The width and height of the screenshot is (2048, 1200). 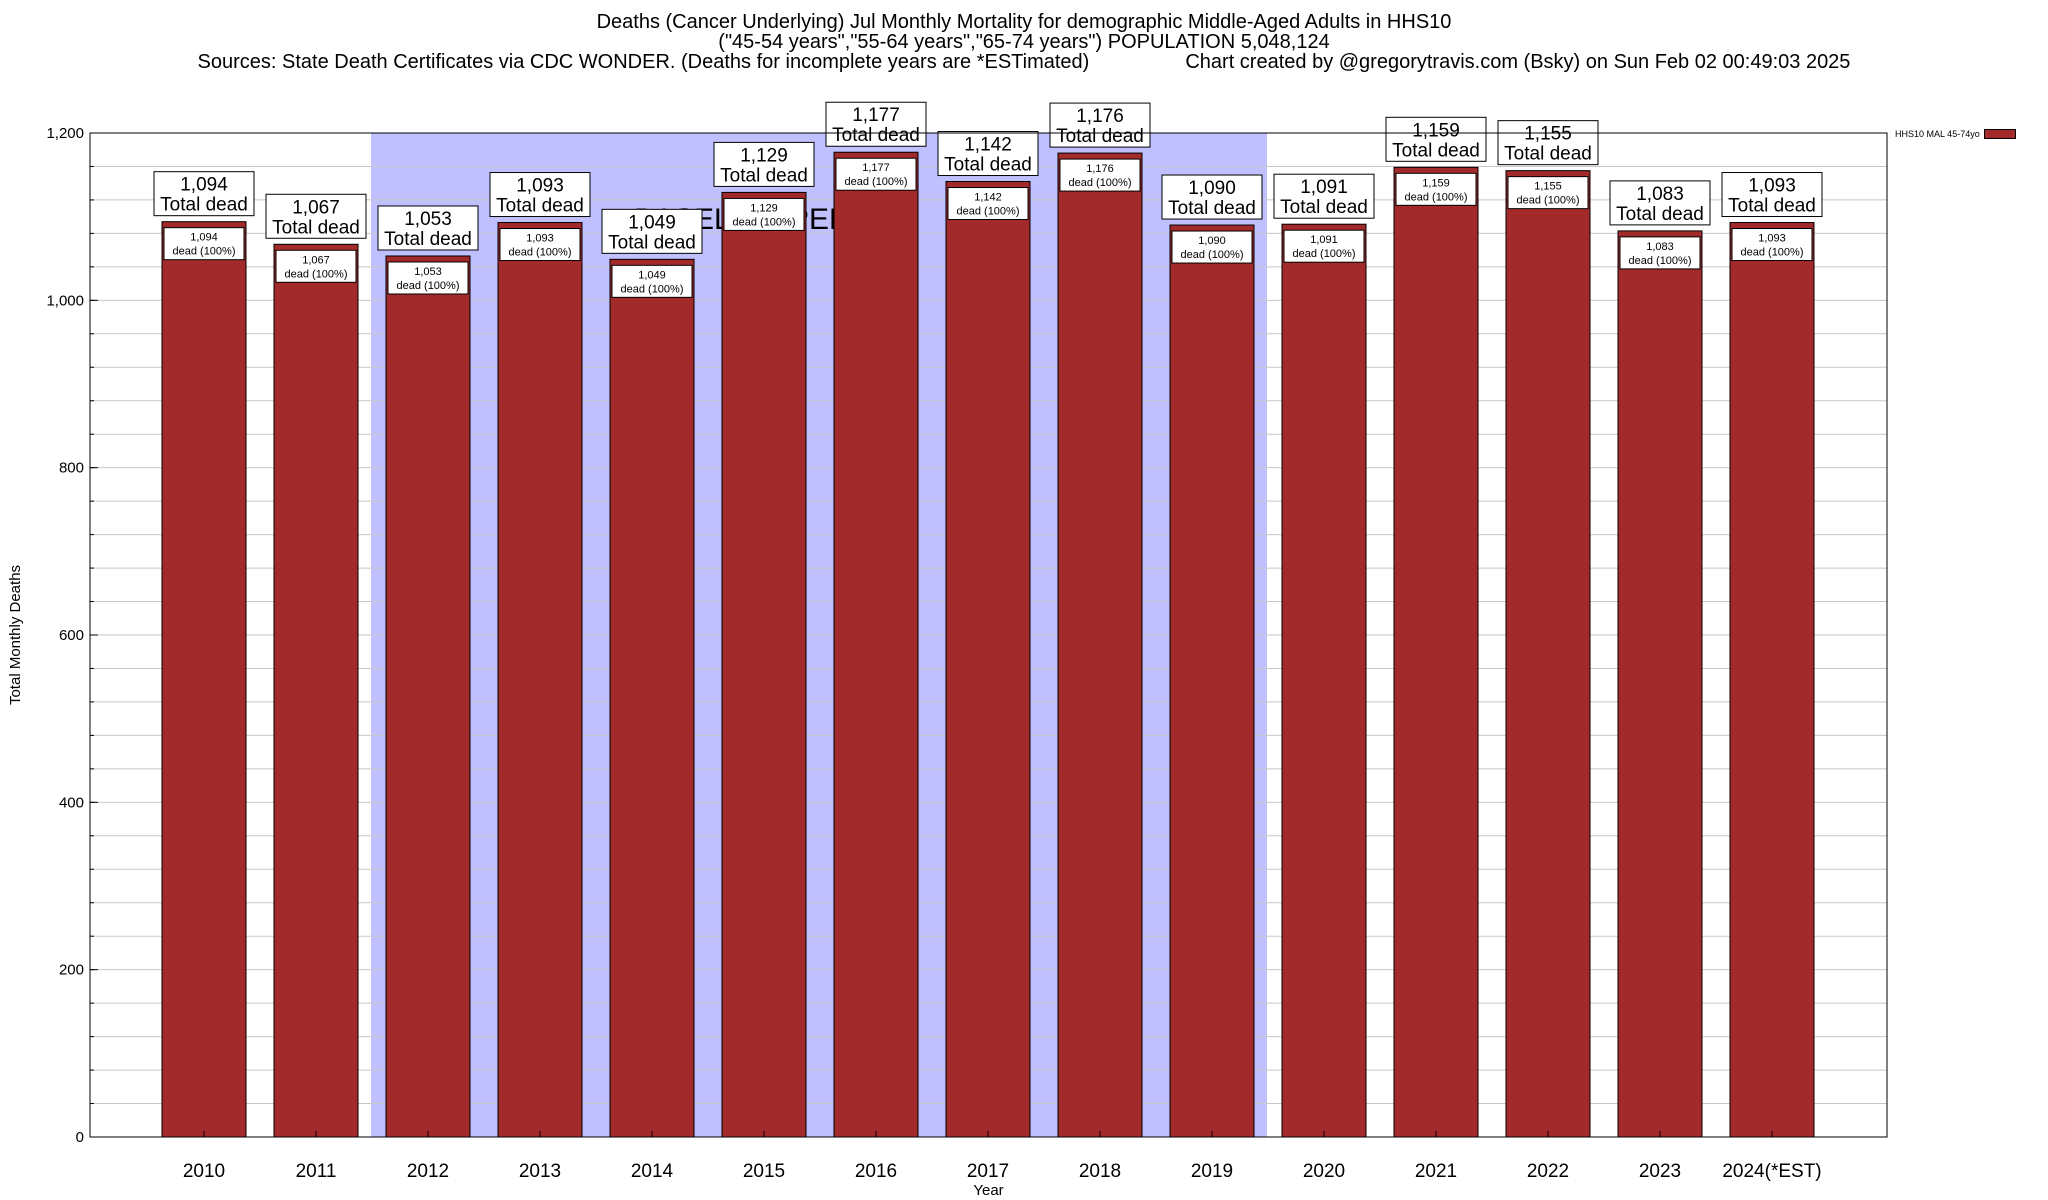 What do you see at coordinates (540, 1171) in the screenshot?
I see `x-tick-label: 2013` at bounding box center [540, 1171].